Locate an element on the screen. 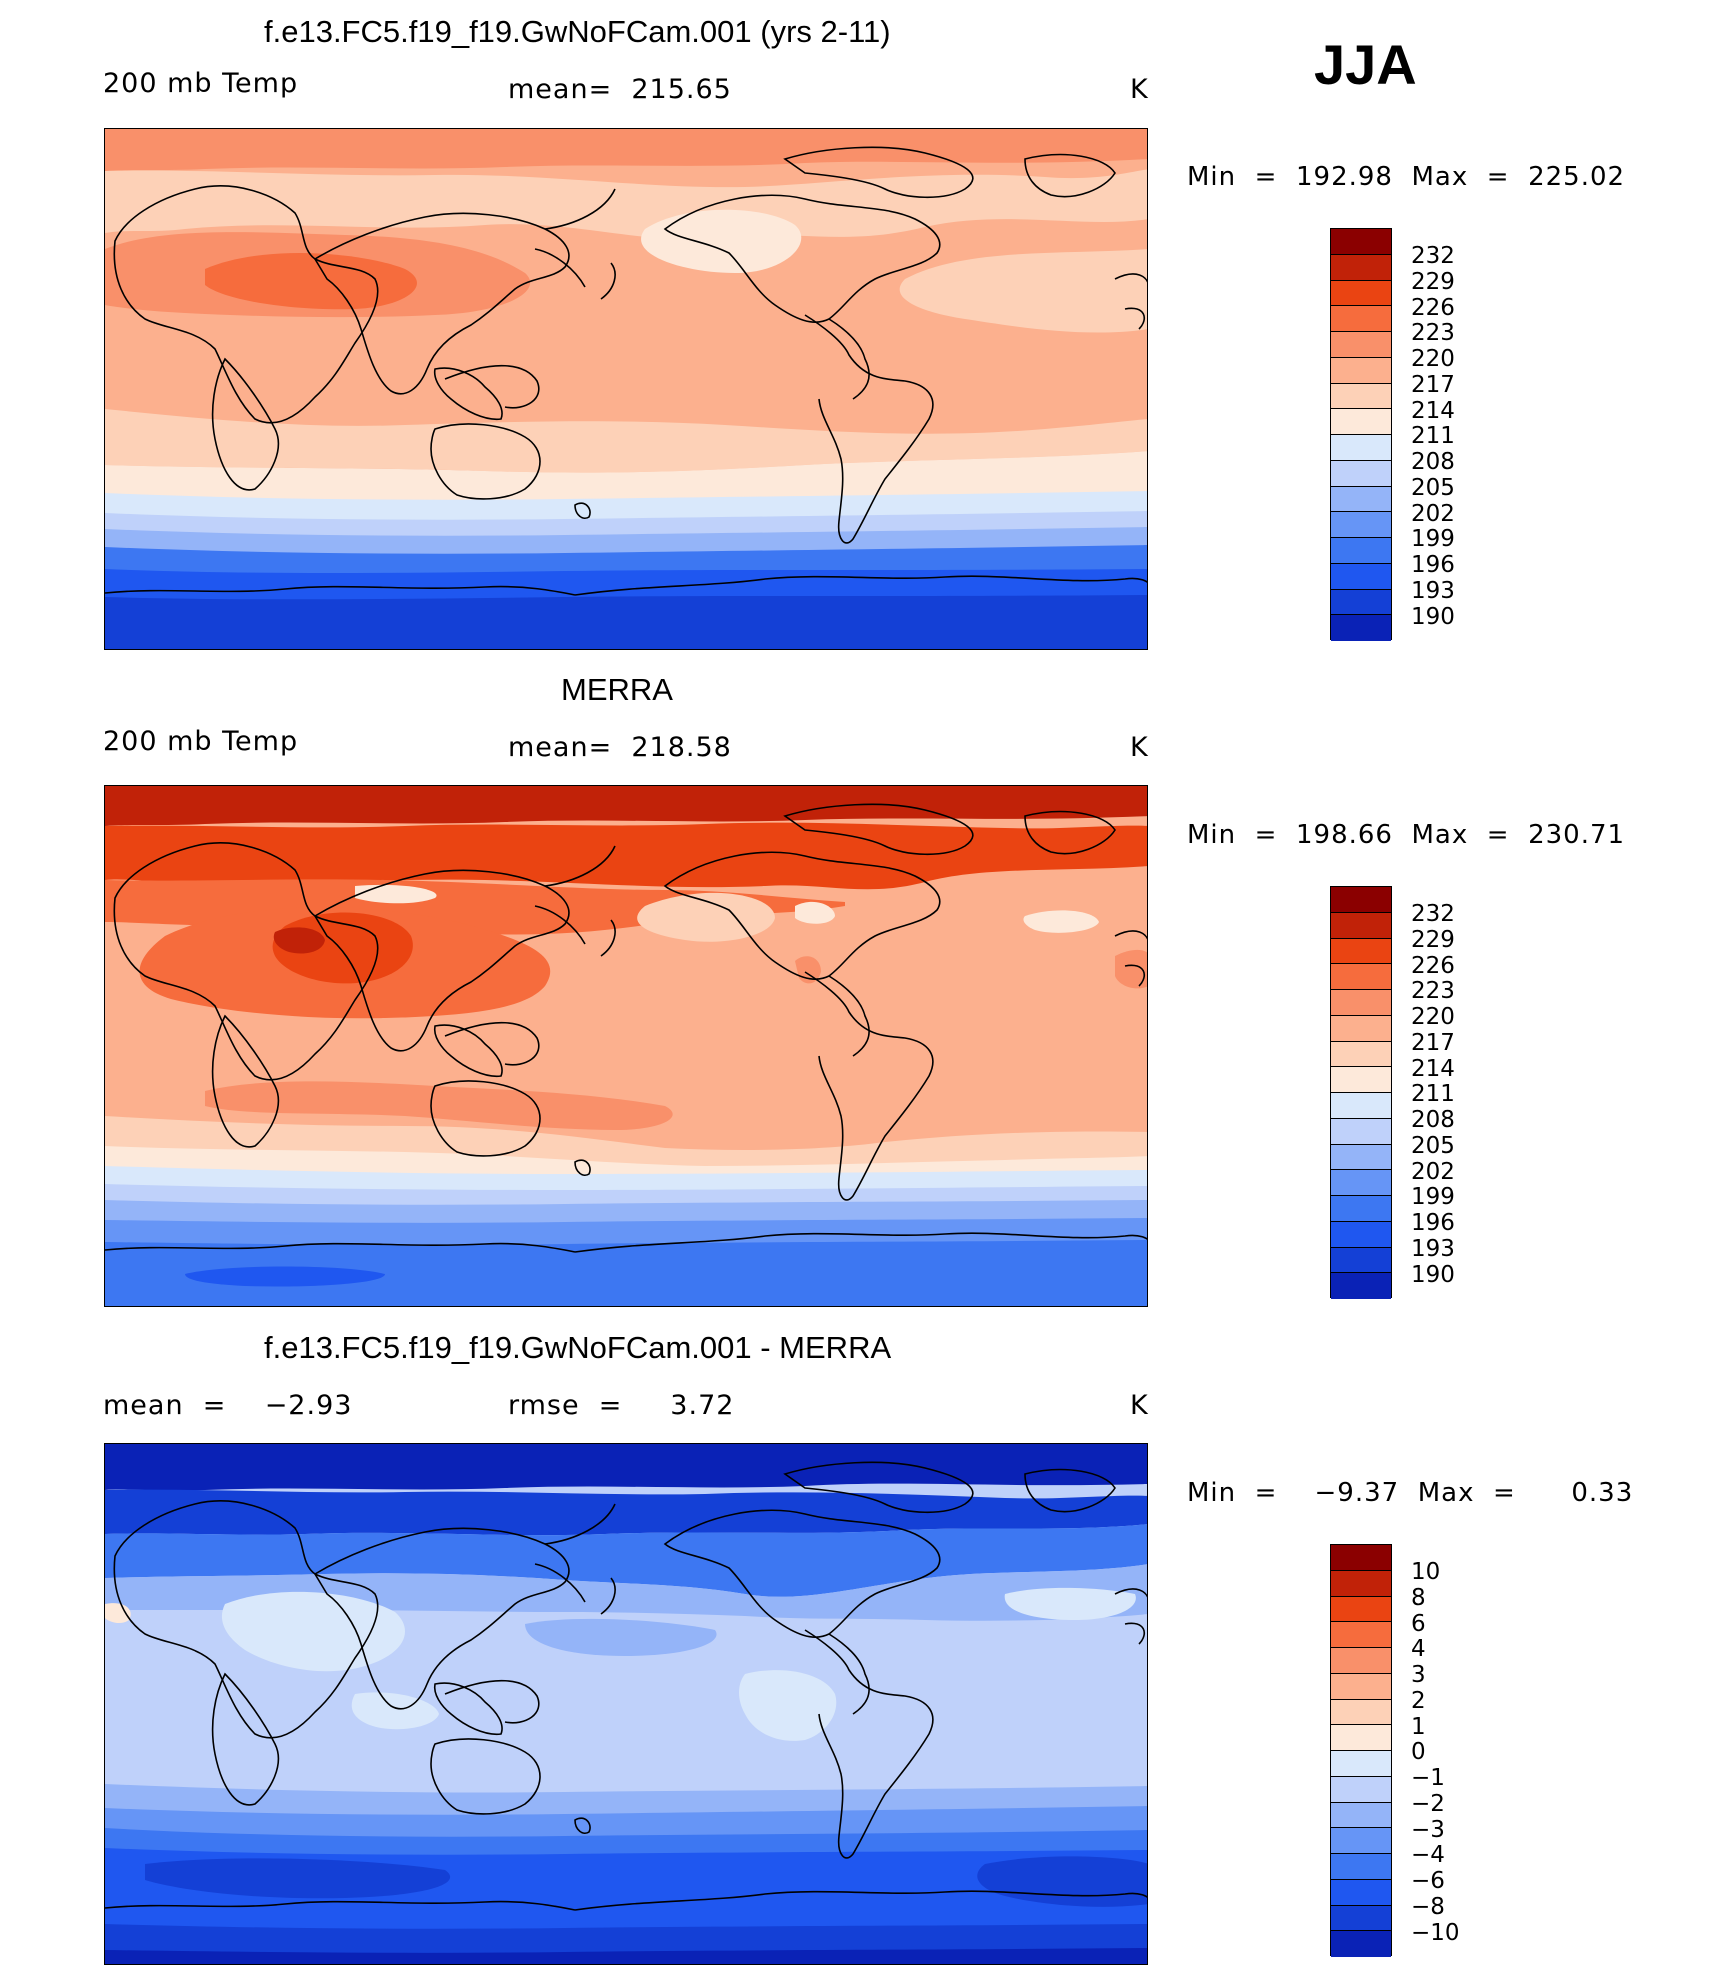  panel-1-colorbar is located at coordinates (1361, 434).